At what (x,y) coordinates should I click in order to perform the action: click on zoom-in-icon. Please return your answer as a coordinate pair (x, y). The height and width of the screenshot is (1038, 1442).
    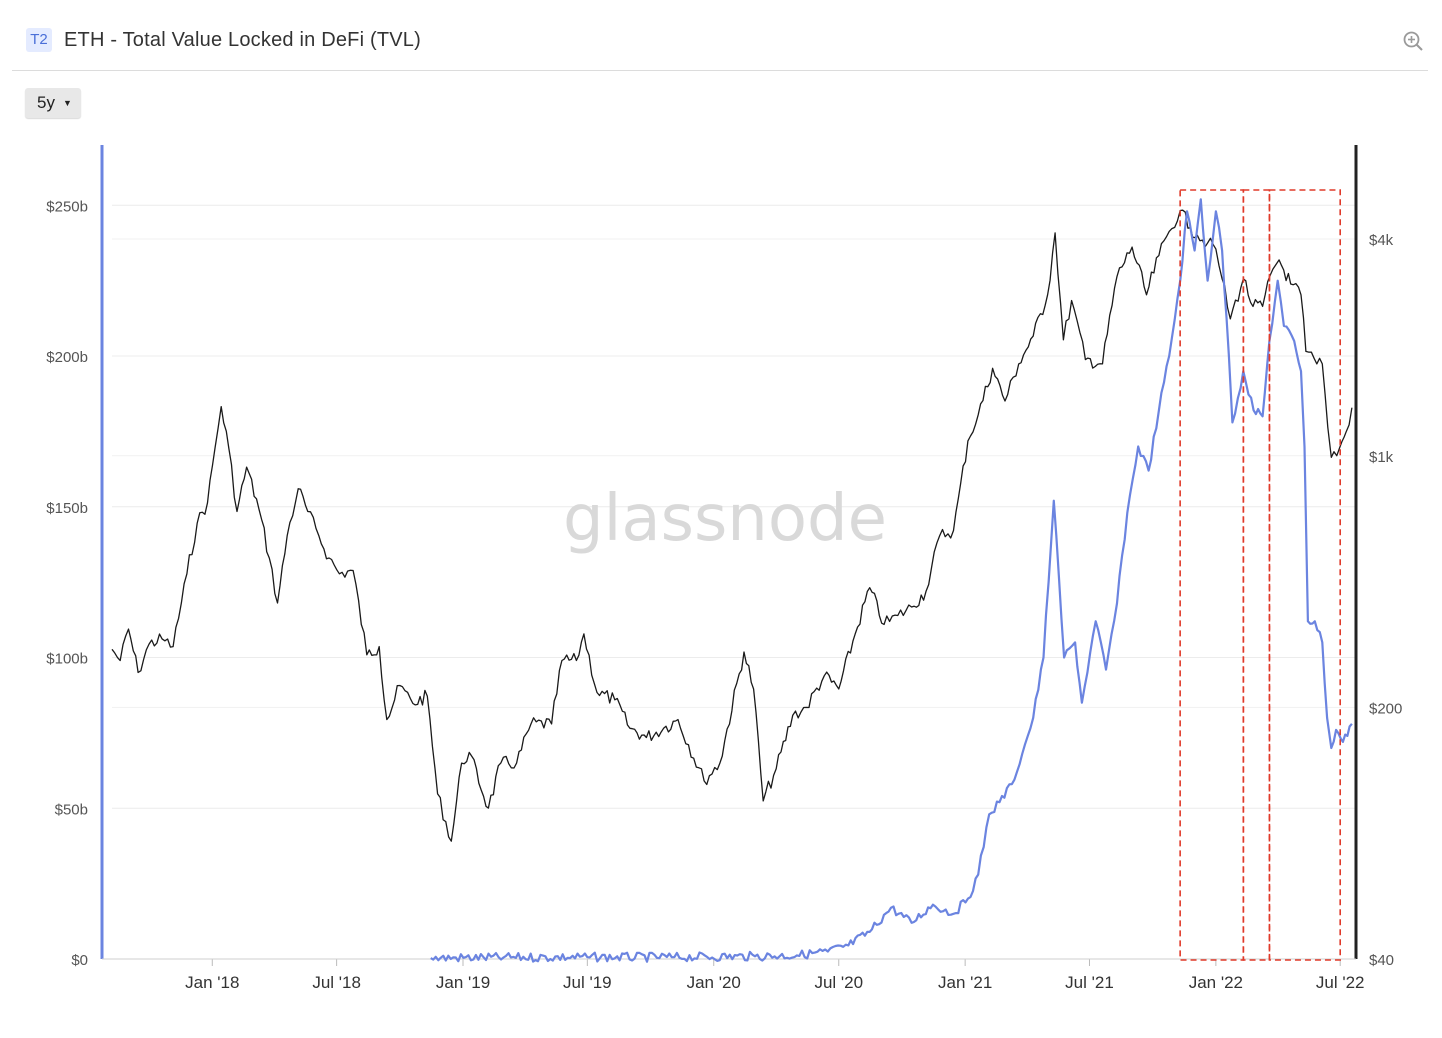
    Looking at the image, I should click on (1413, 41).